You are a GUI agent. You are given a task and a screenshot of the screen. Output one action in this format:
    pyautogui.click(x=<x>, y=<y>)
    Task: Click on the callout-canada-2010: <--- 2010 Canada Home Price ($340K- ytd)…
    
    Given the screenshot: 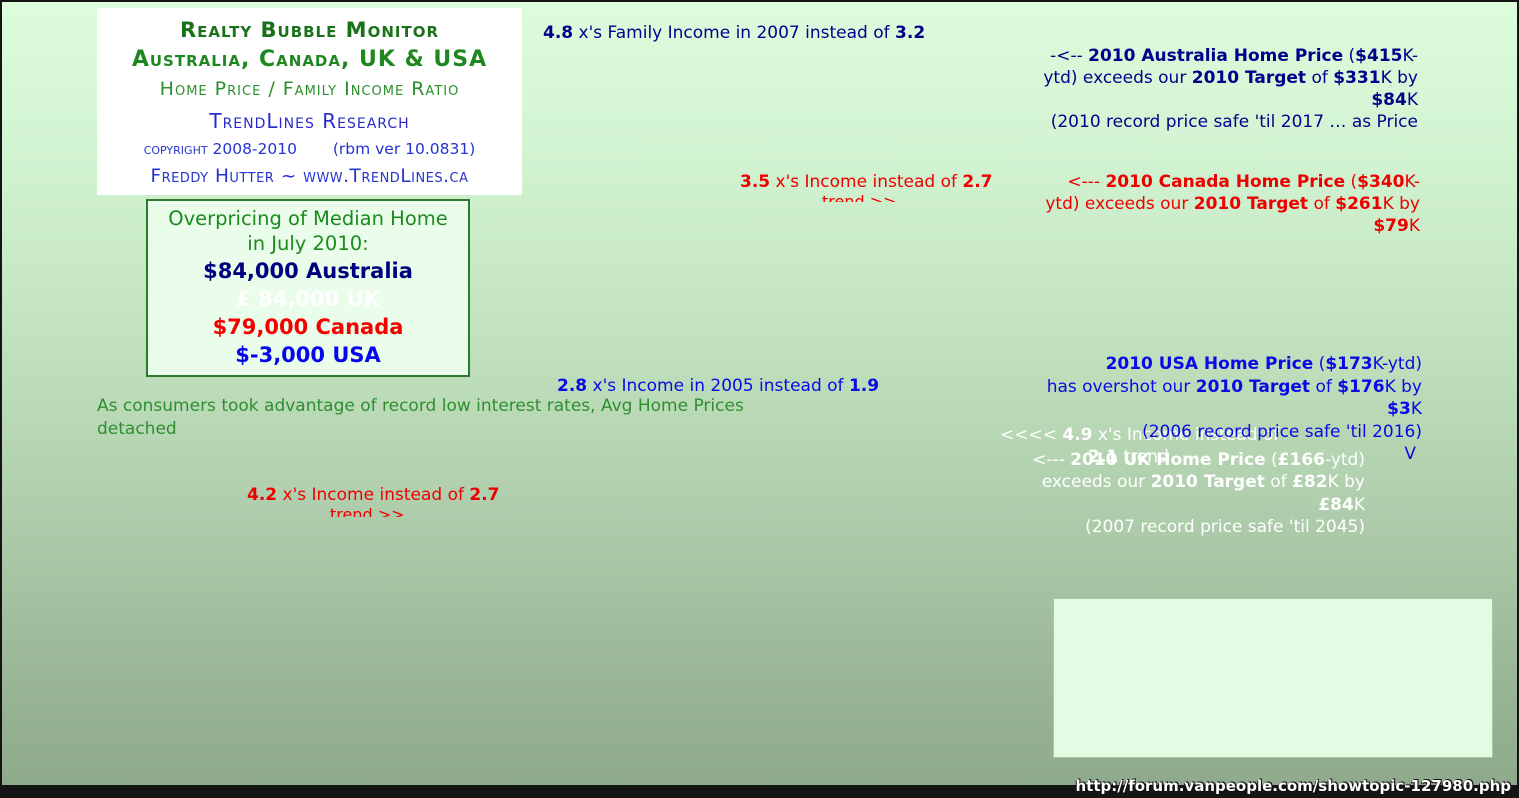 What is the action you would take?
    pyautogui.click(x=1225, y=204)
    